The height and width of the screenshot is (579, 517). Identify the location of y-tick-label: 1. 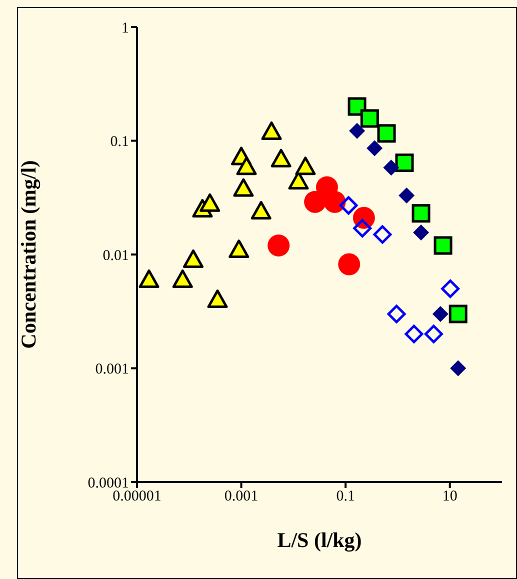
(125, 28).